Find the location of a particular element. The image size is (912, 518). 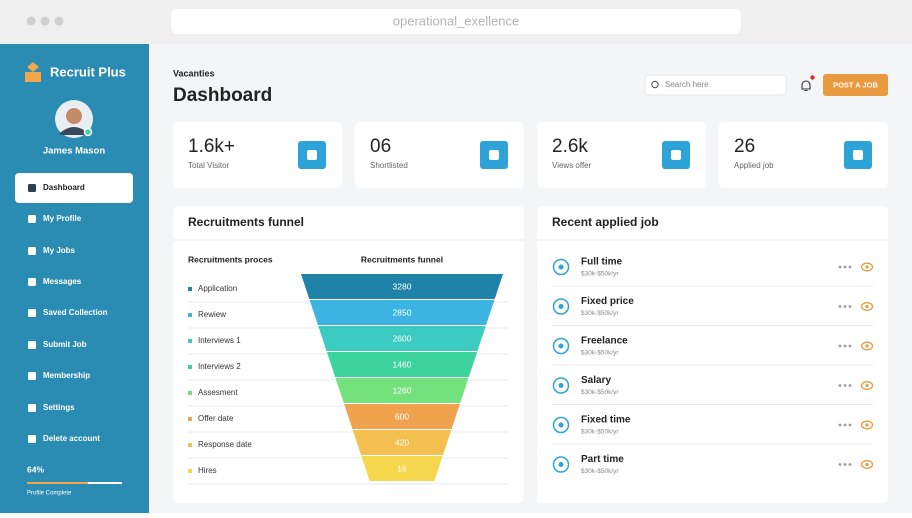

job-title: Fixed time is located at coordinates (606, 420).